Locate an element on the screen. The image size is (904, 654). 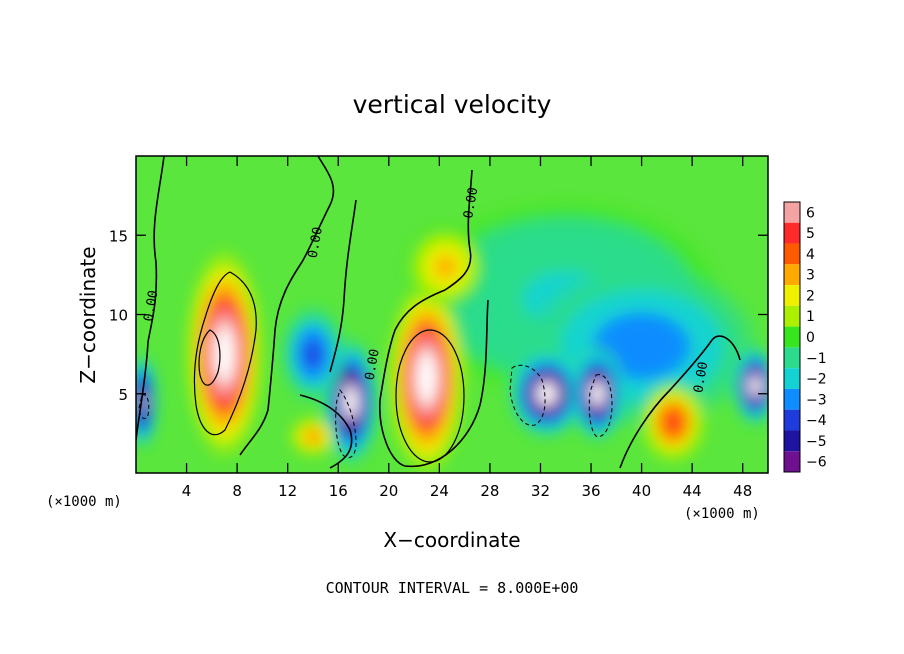
x-tick-label: 36 is located at coordinates (590, 491).